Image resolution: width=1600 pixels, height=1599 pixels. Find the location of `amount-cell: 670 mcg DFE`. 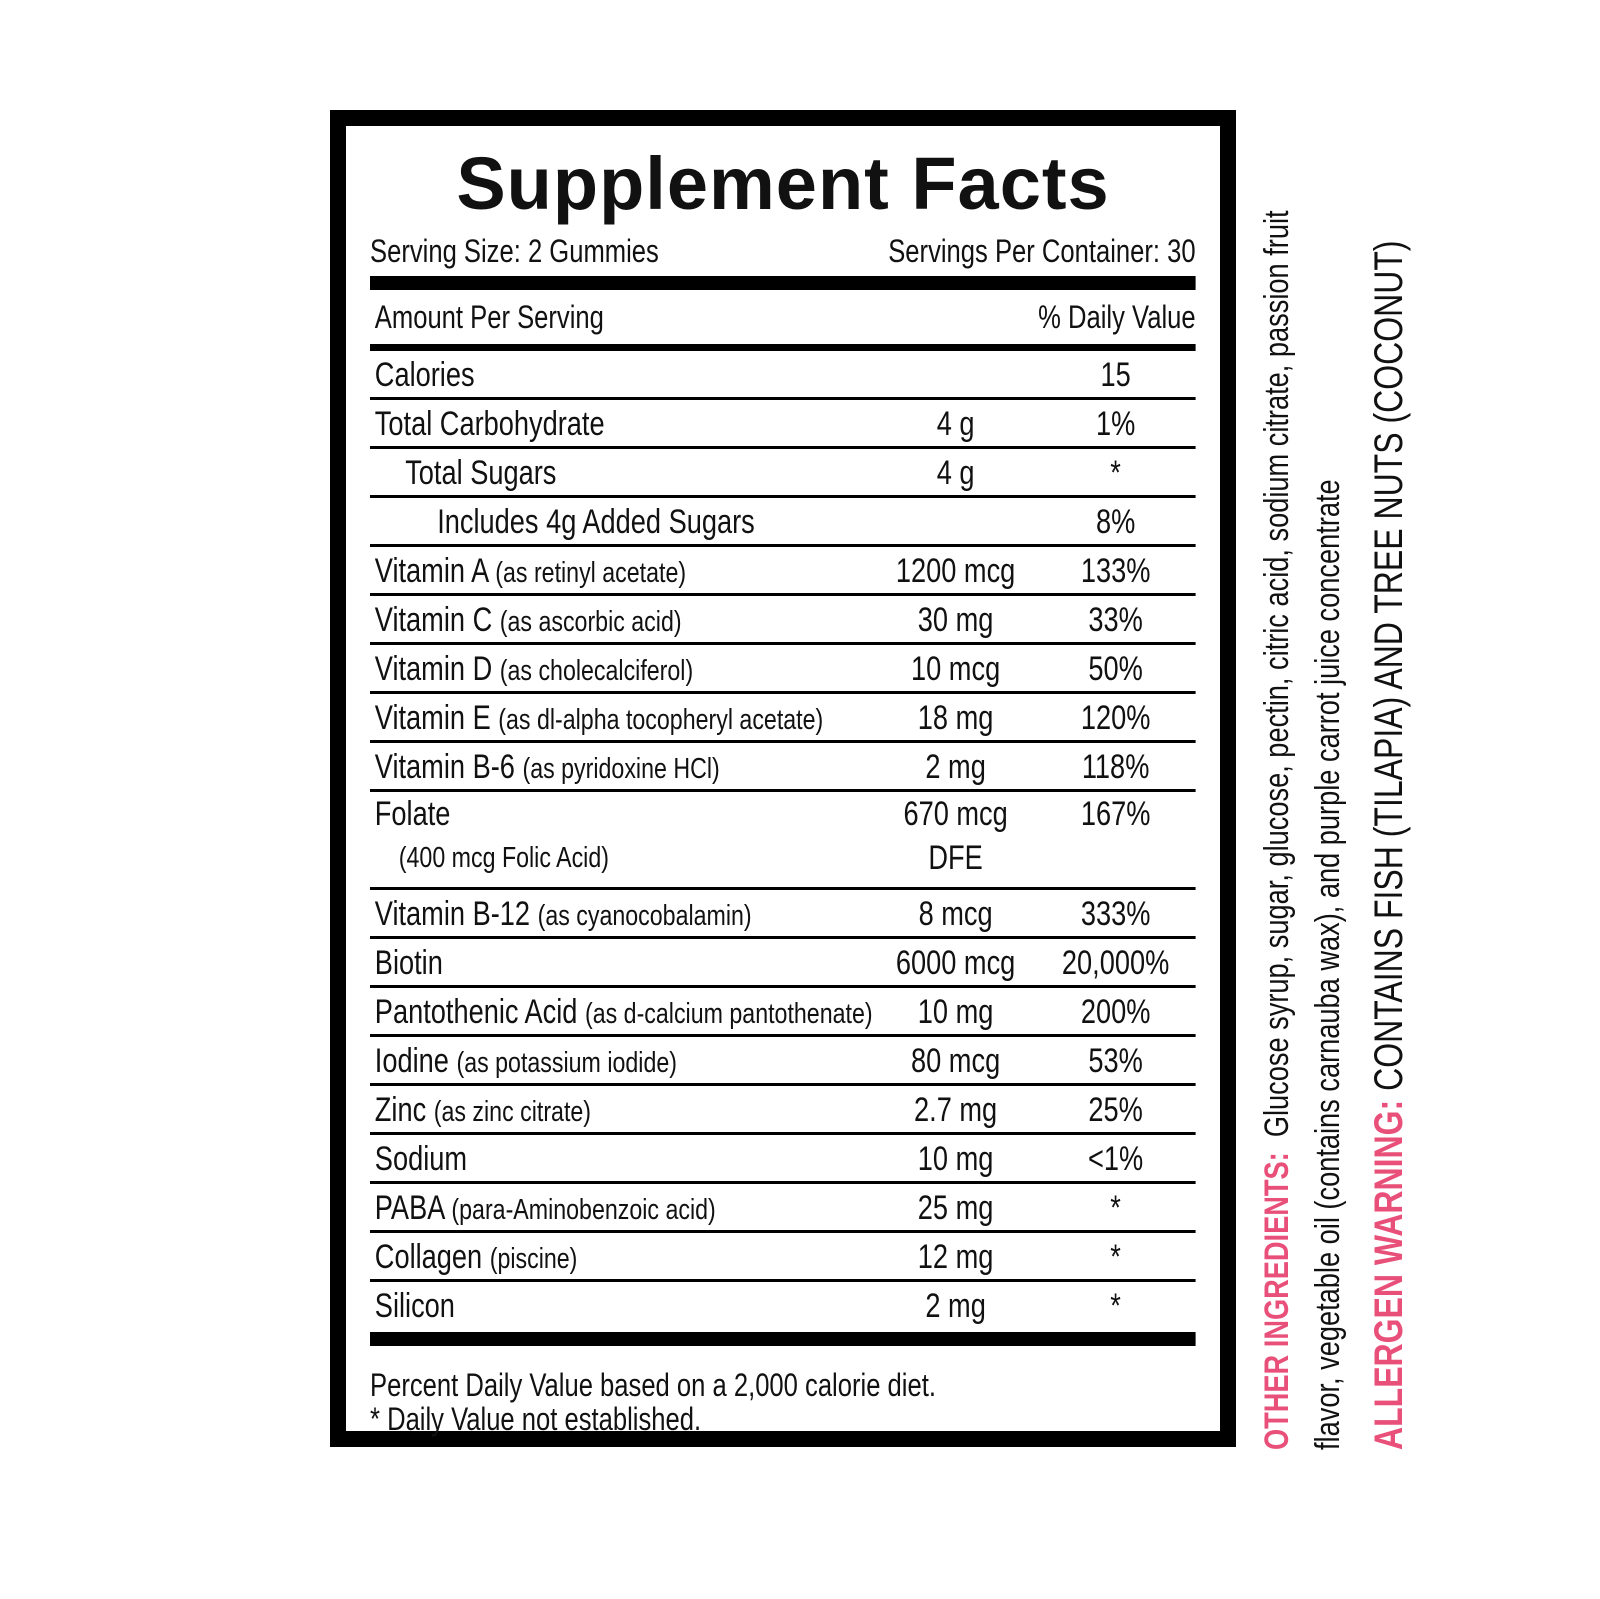

amount-cell: 670 mcg DFE is located at coordinates (956, 839).